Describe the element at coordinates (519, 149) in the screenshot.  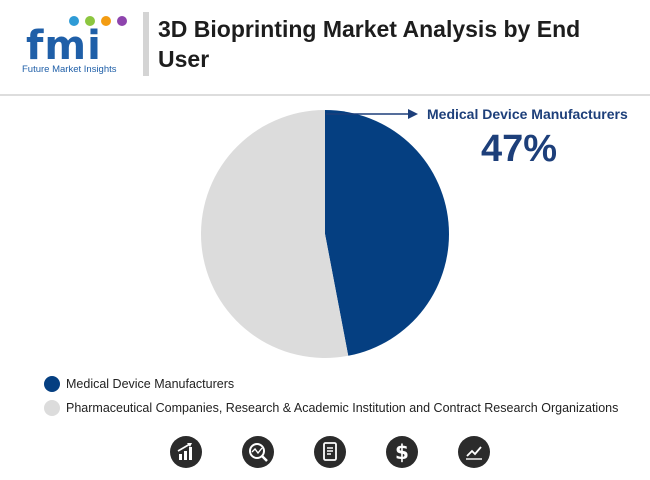
I see `callout-value: 47%` at that location.